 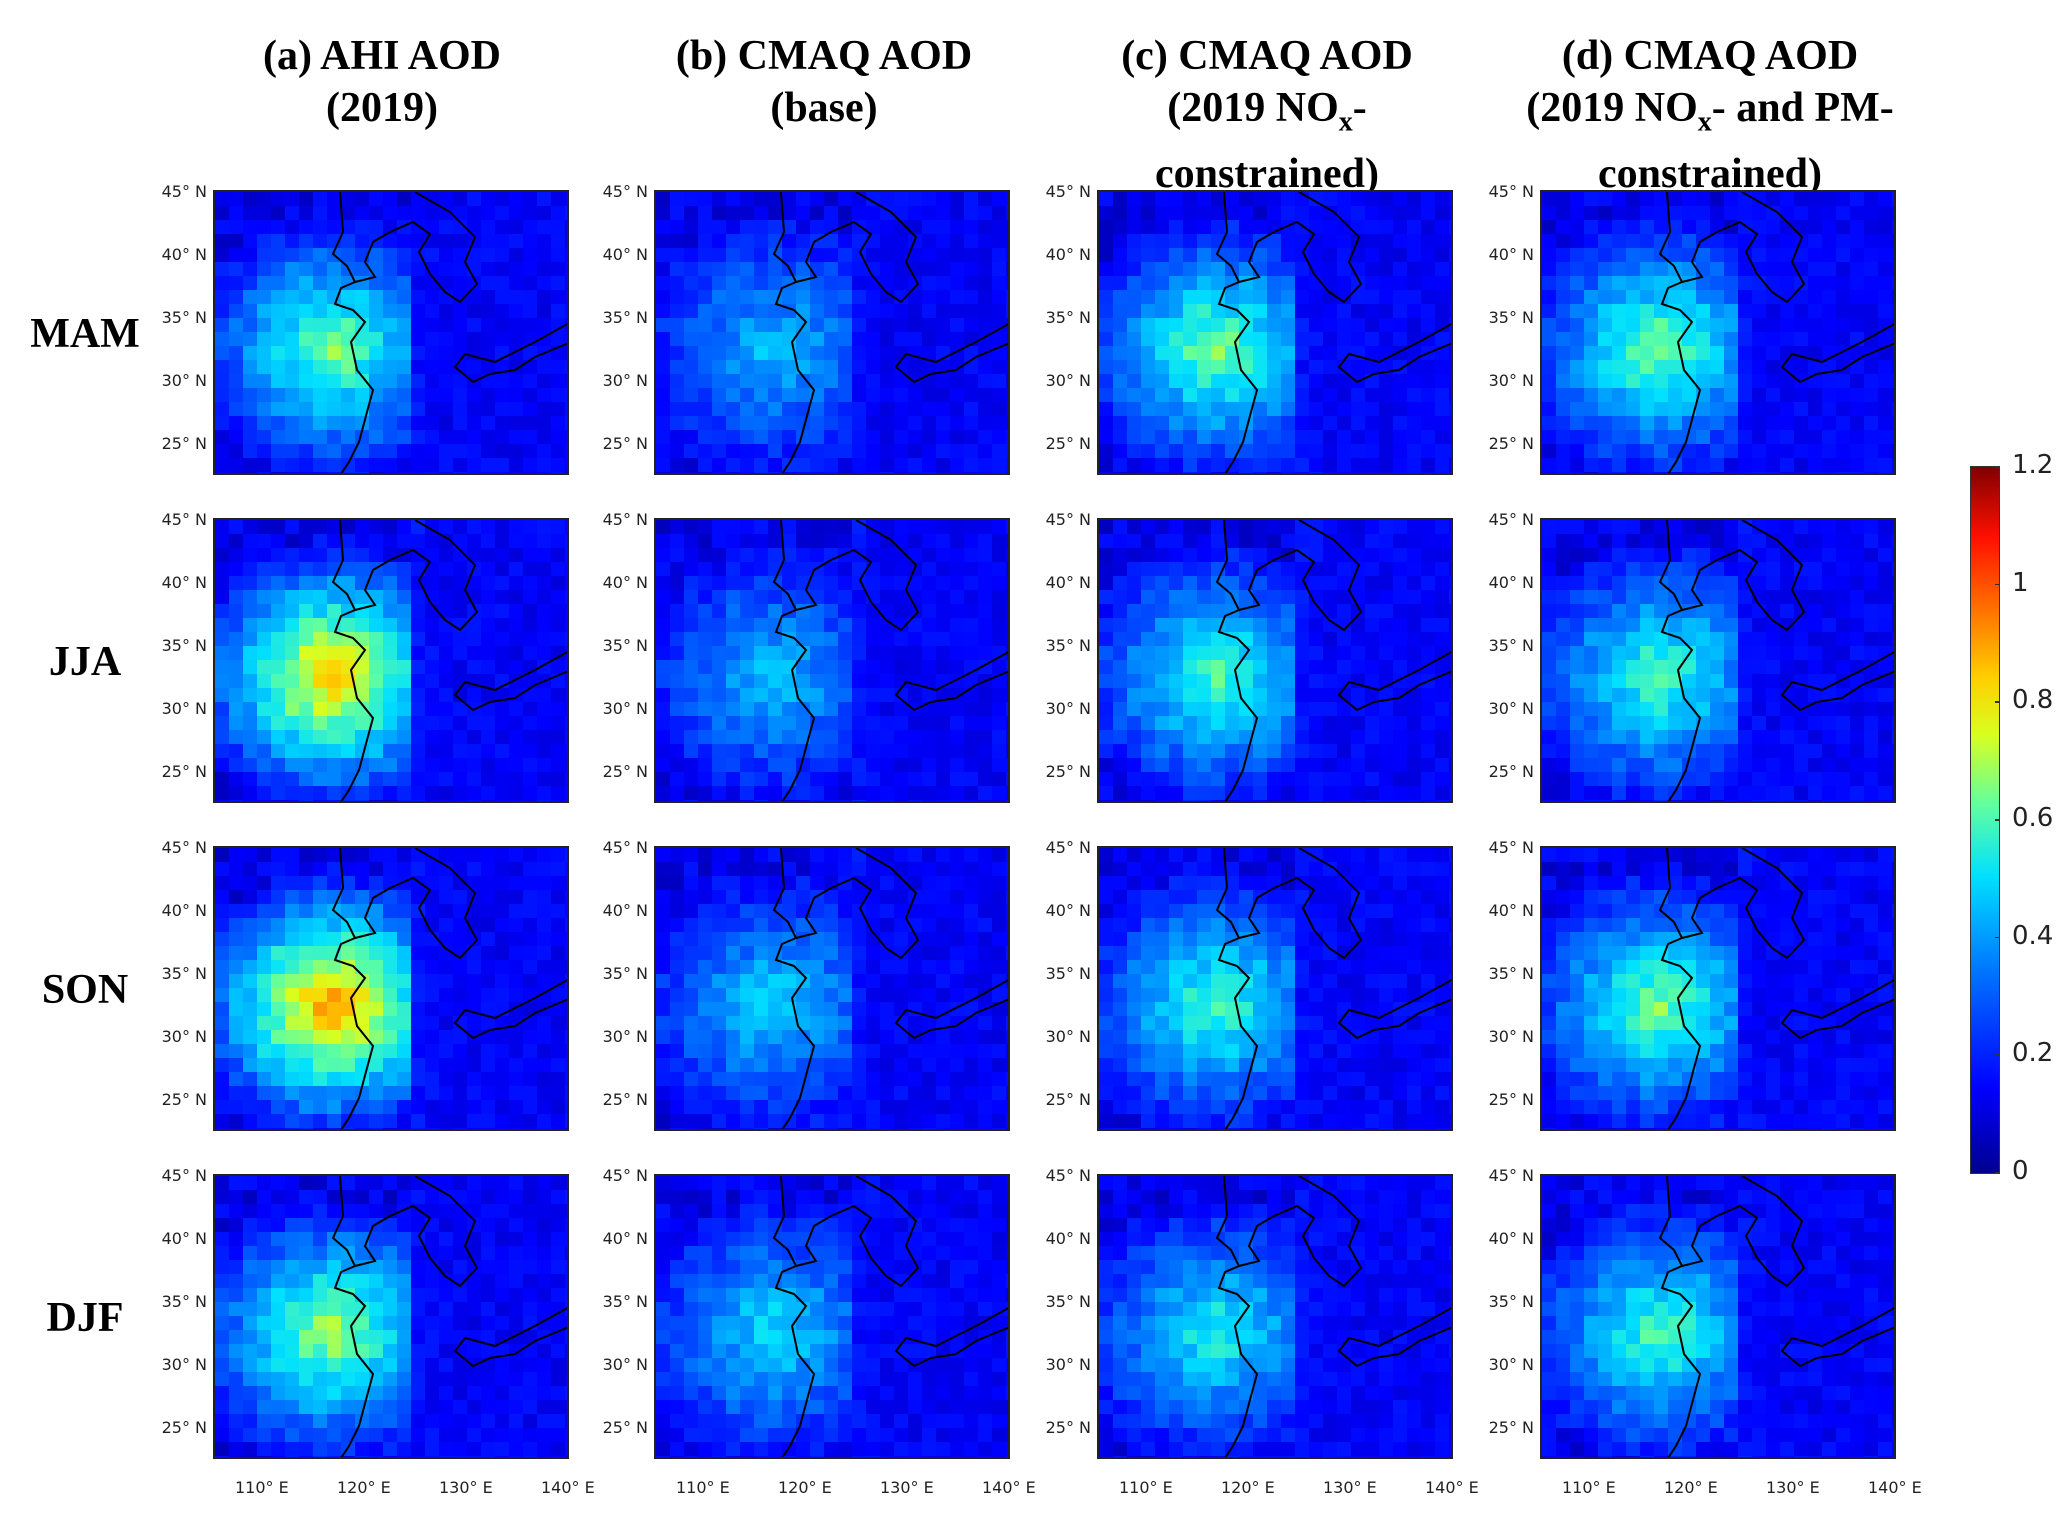 What do you see at coordinates (1068, 519) in the screenshot?
I see `lat-tick-label: 45° N` at bounding box center [1068, 519].